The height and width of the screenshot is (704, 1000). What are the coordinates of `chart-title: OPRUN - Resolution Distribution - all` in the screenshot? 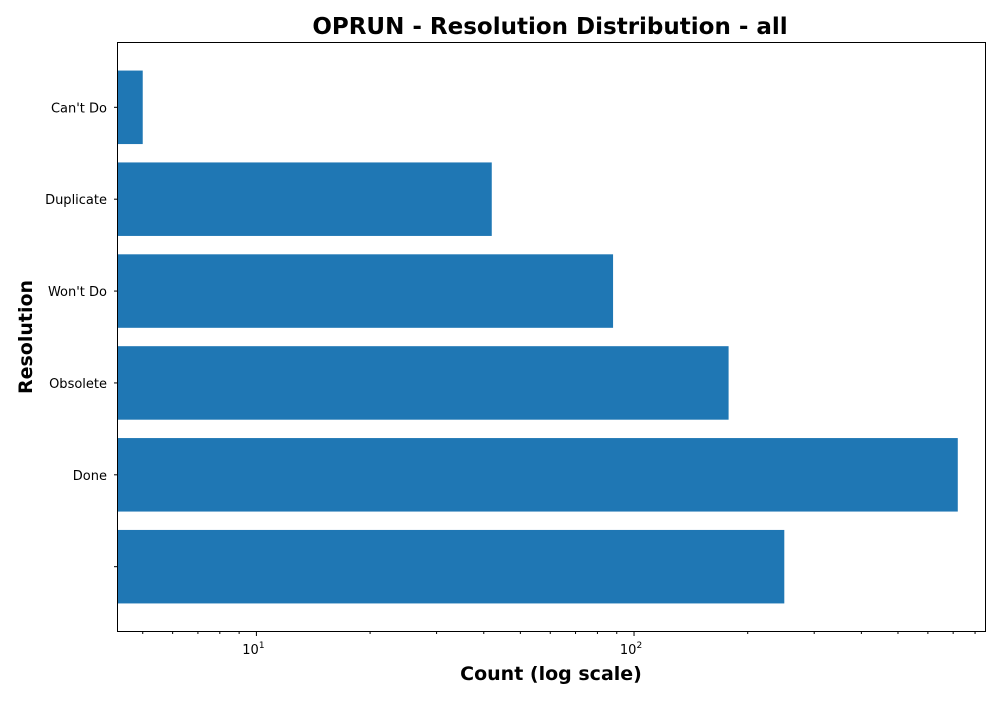 It's located at (549, 27).